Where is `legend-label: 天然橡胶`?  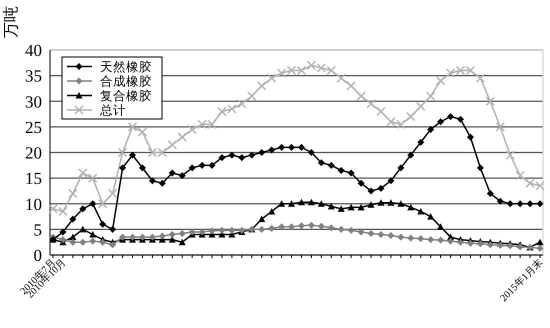
legend-label: 天然橡胶 is located at coordinates (126, 67).